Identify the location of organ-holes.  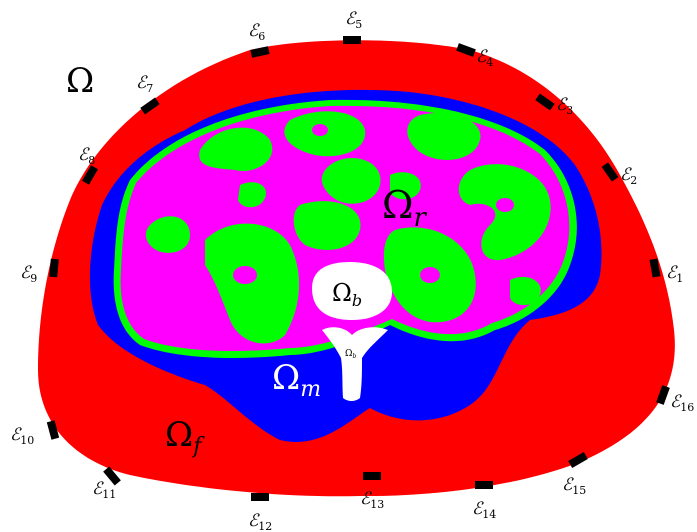
(373, 204).